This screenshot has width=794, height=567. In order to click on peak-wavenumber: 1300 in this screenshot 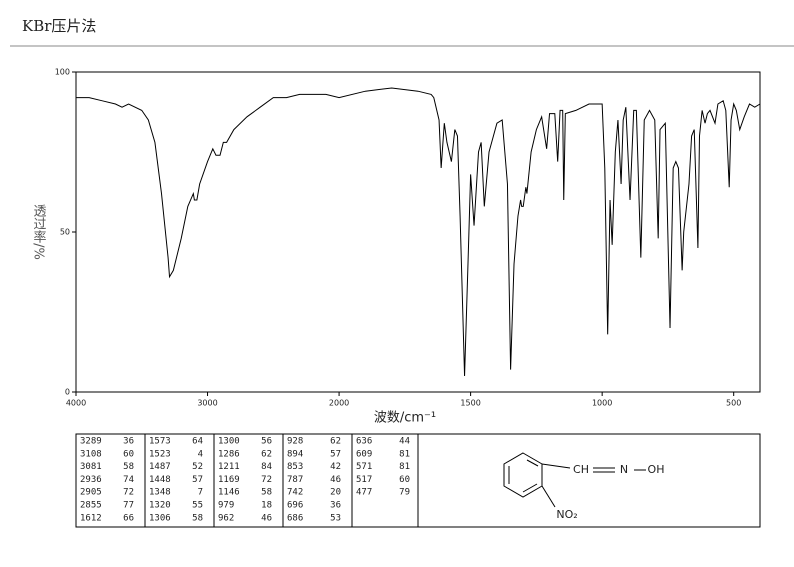, I will do `click(229, 442)`.